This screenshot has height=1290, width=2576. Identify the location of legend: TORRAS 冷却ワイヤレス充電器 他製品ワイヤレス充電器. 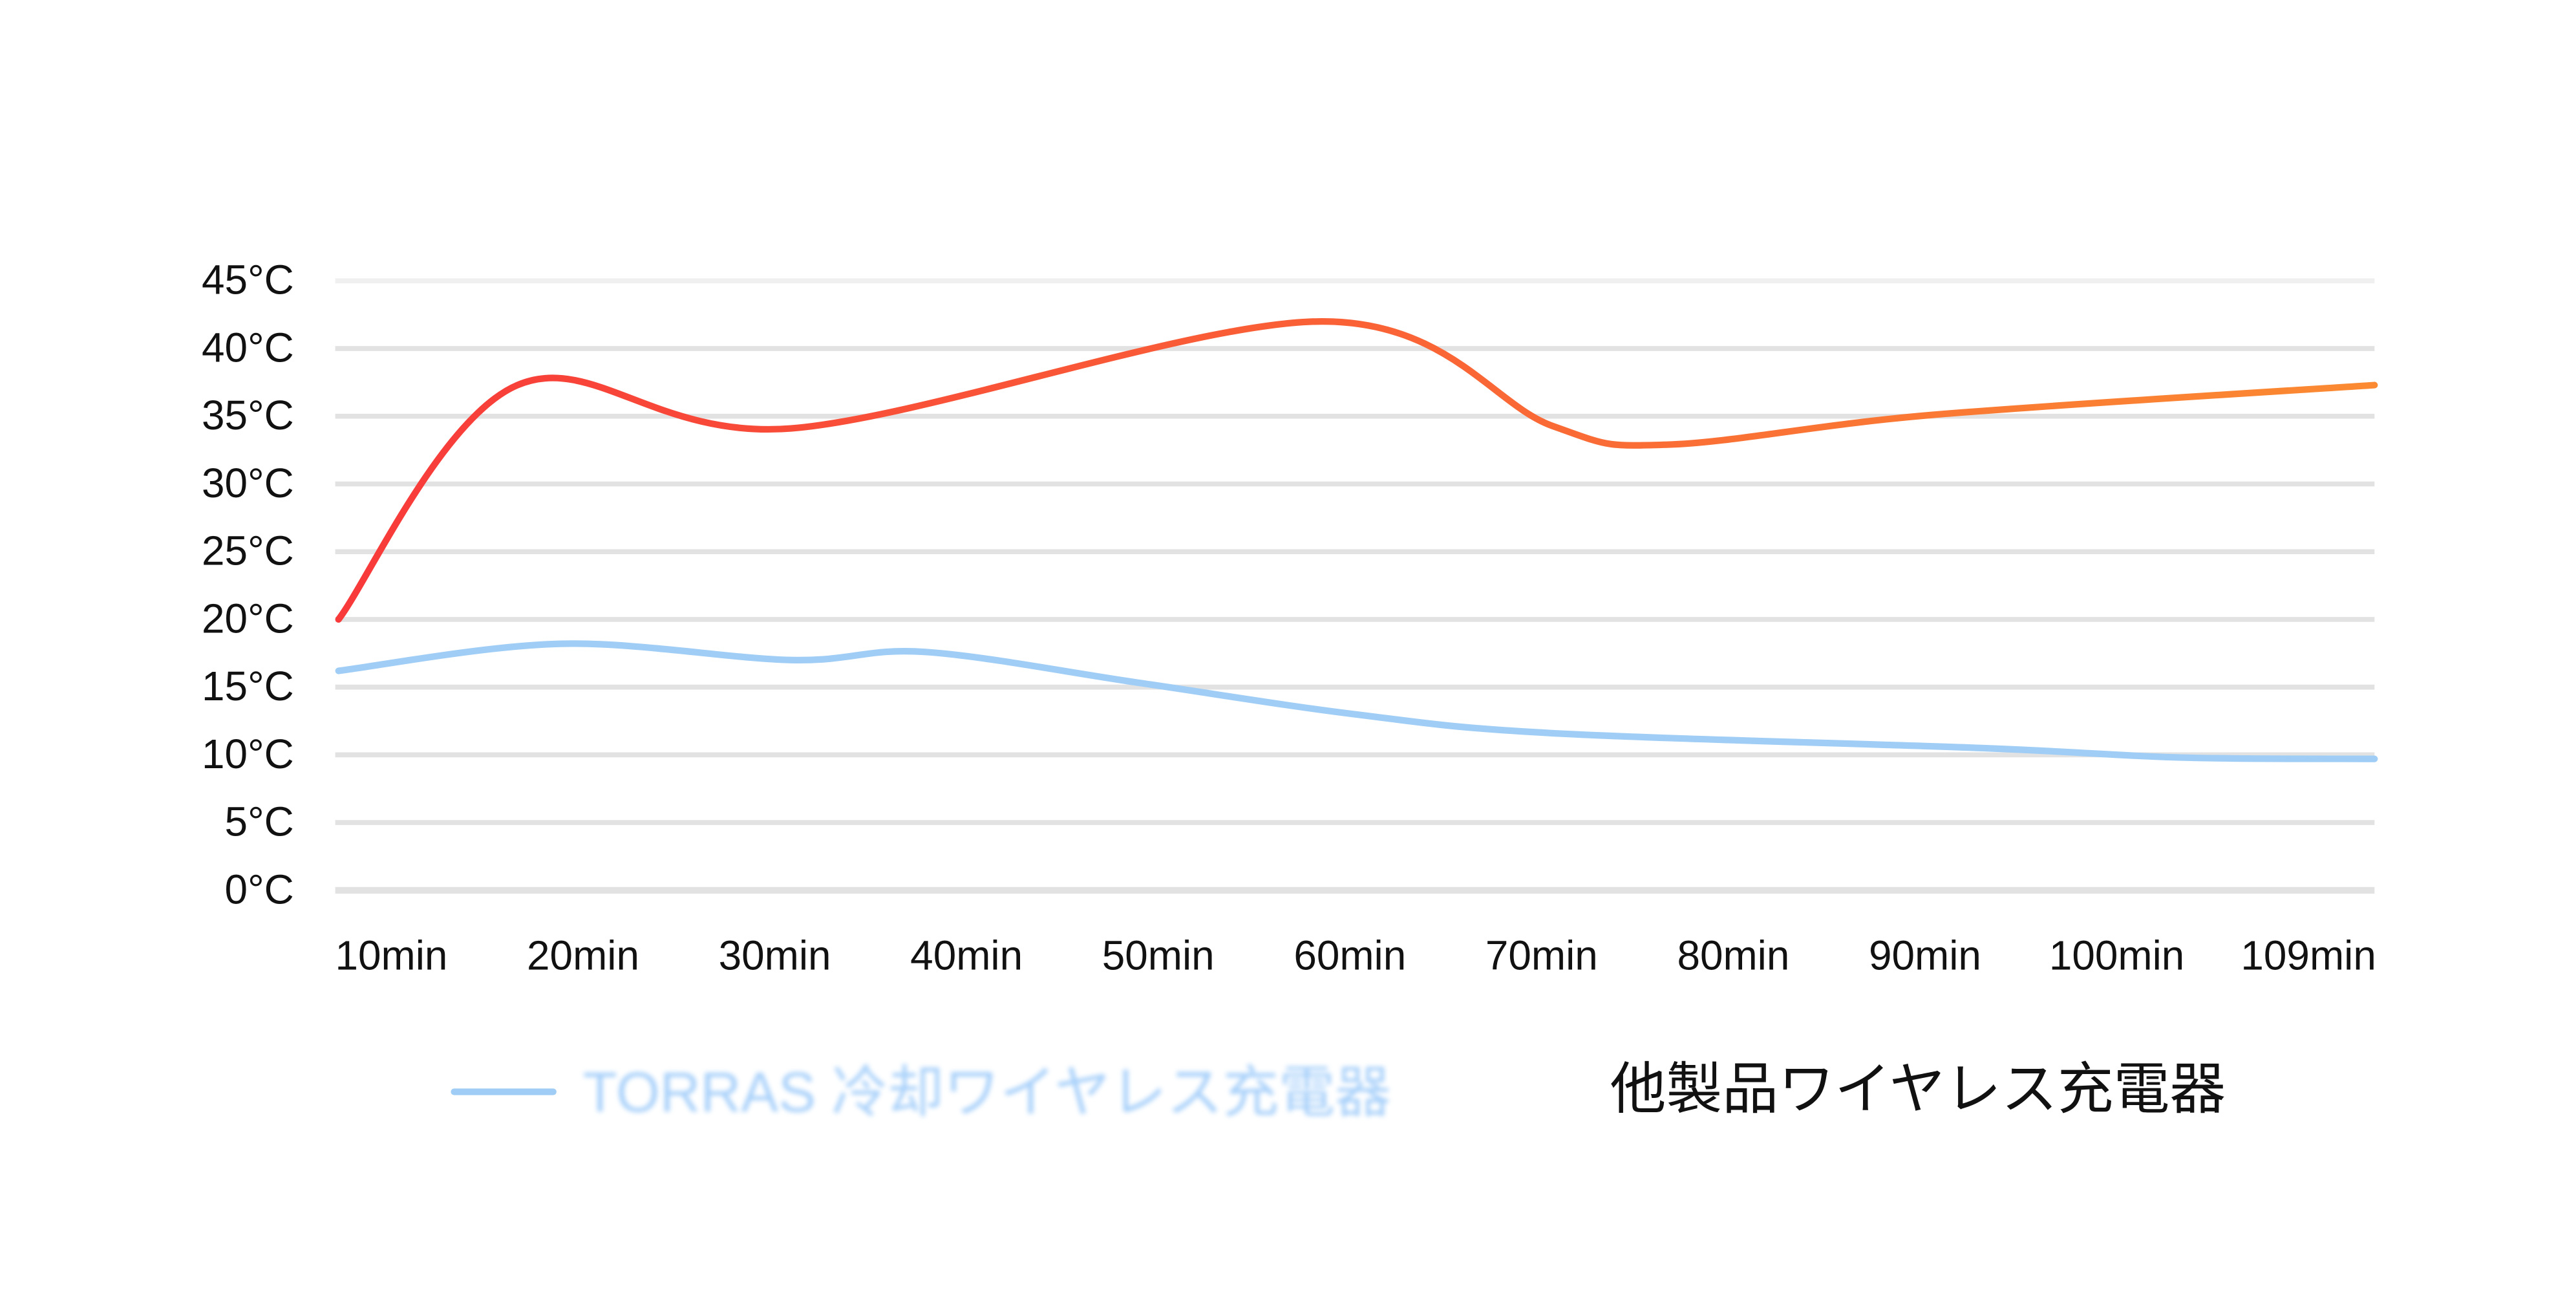
(1338, 1091).